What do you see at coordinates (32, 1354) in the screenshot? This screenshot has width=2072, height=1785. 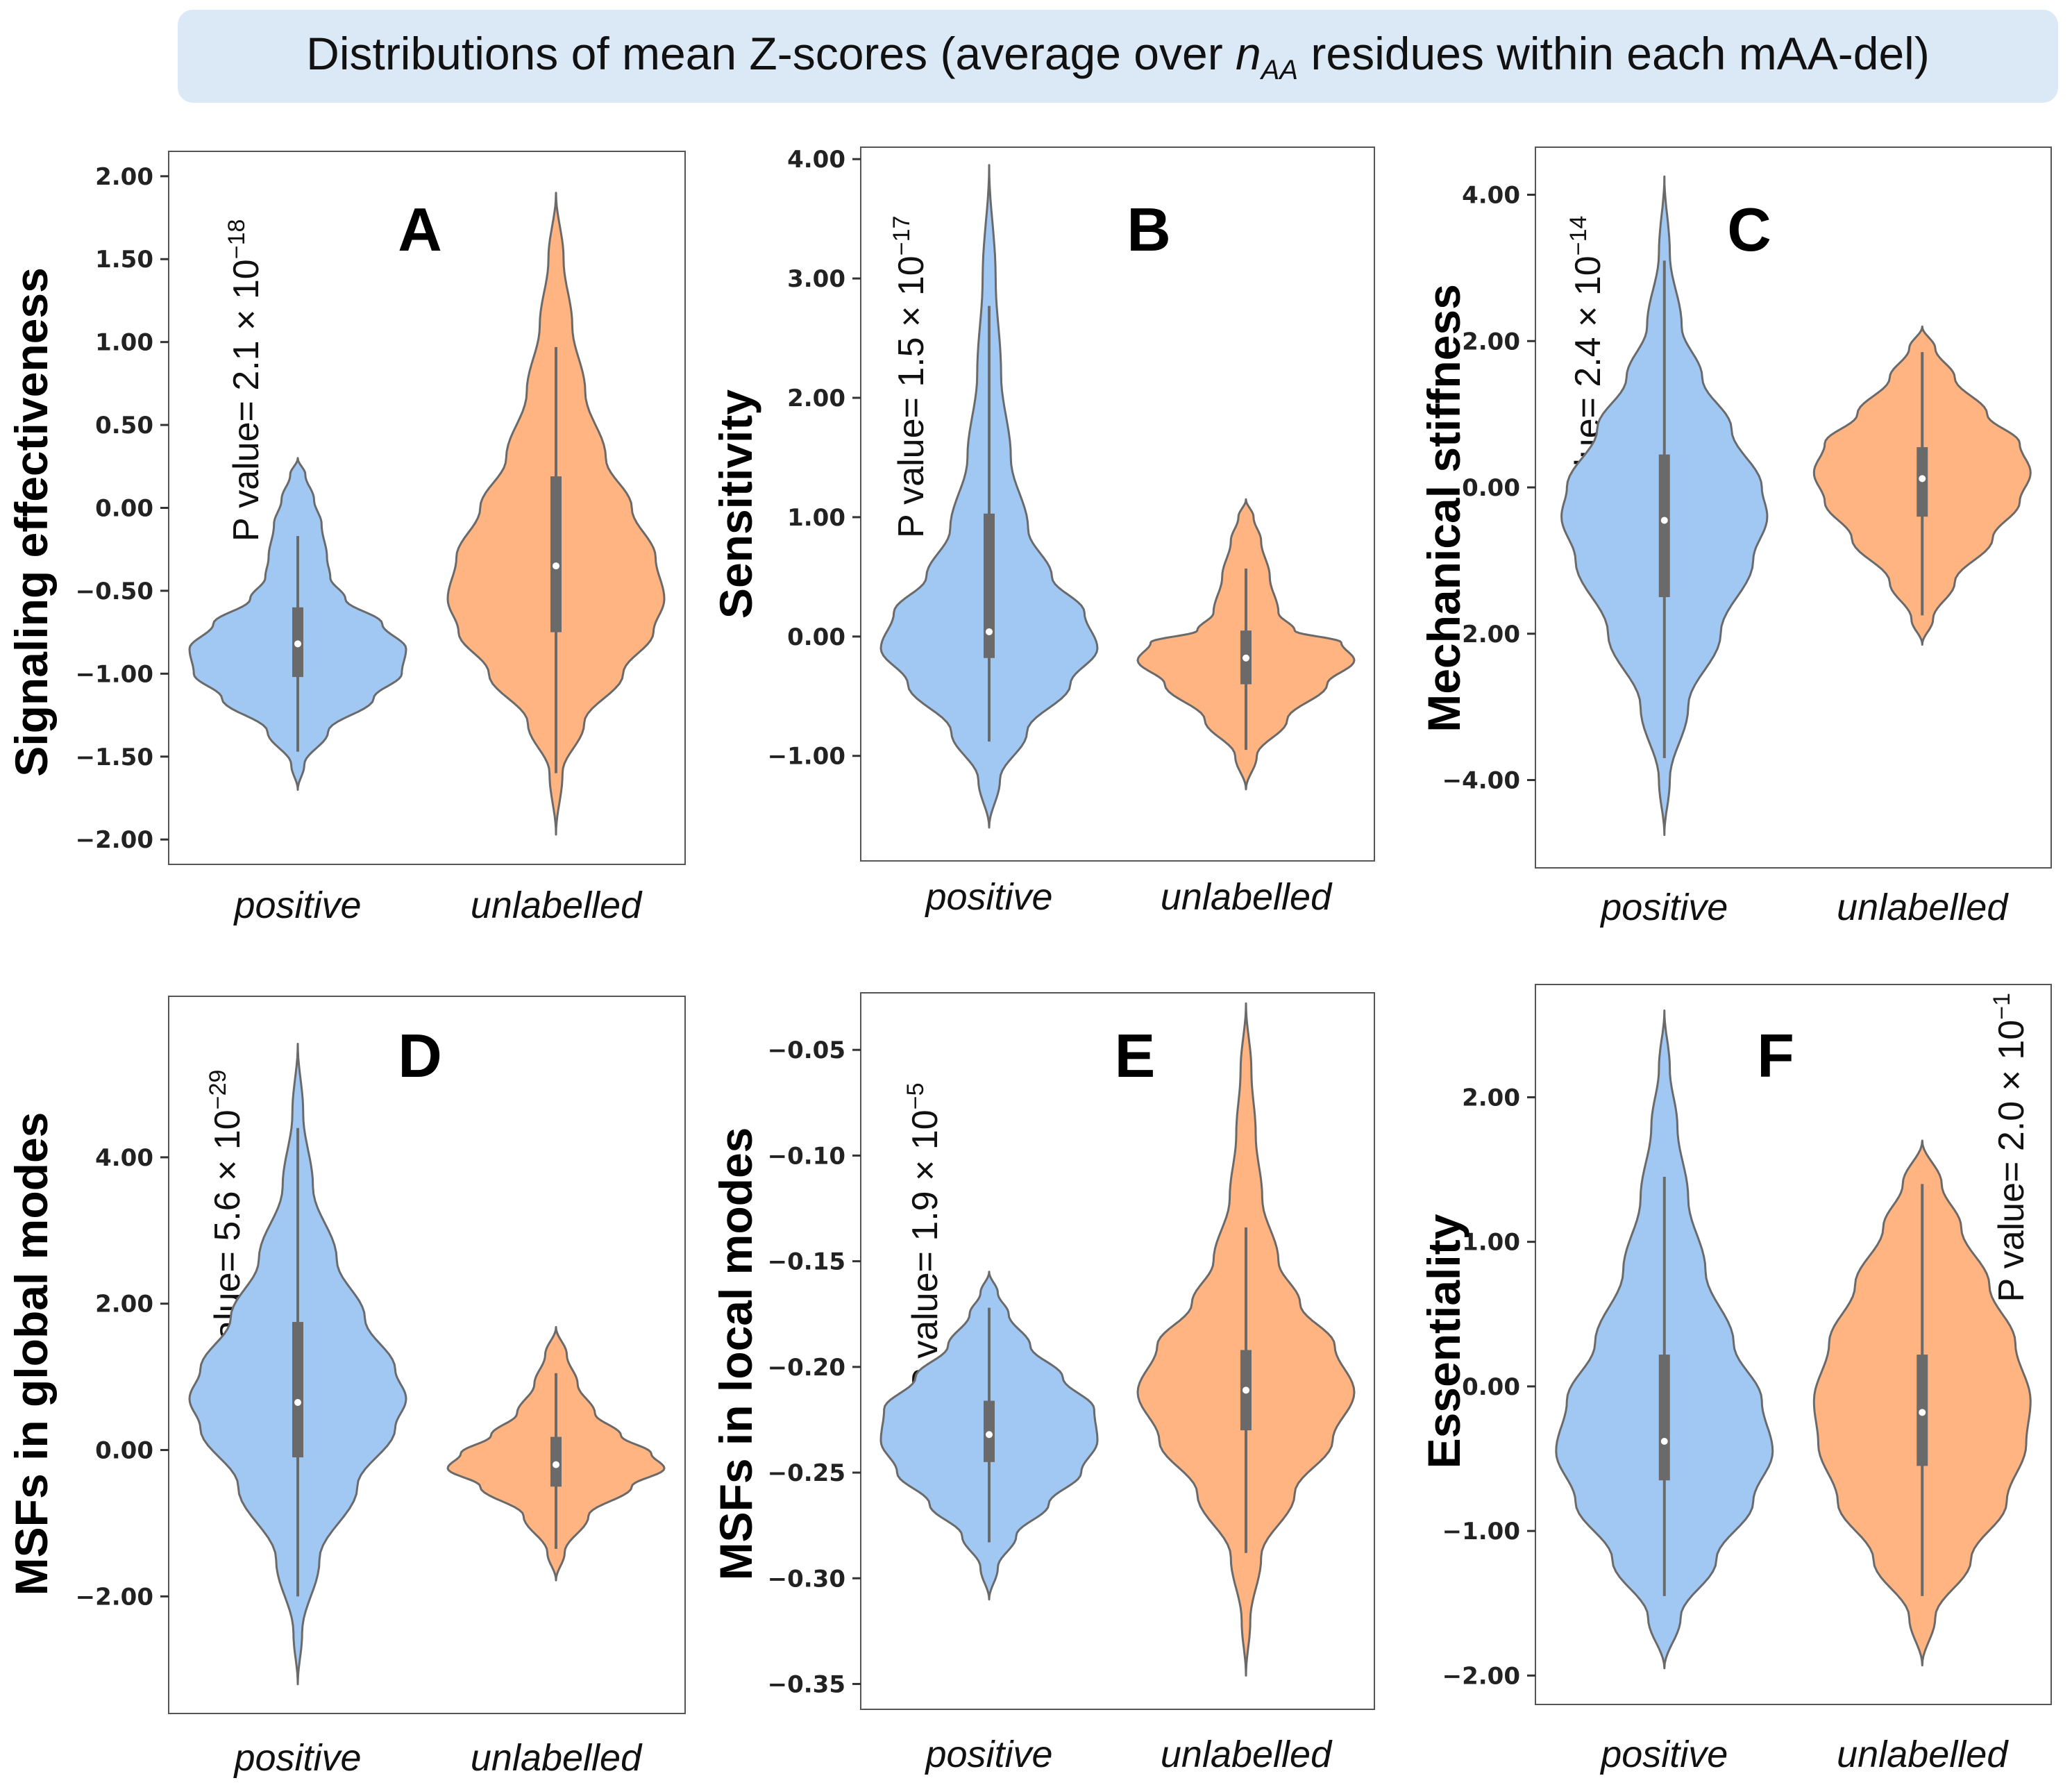 I see `y-axis-label: MSFs in global modes` at bounding box center [32, 1354].